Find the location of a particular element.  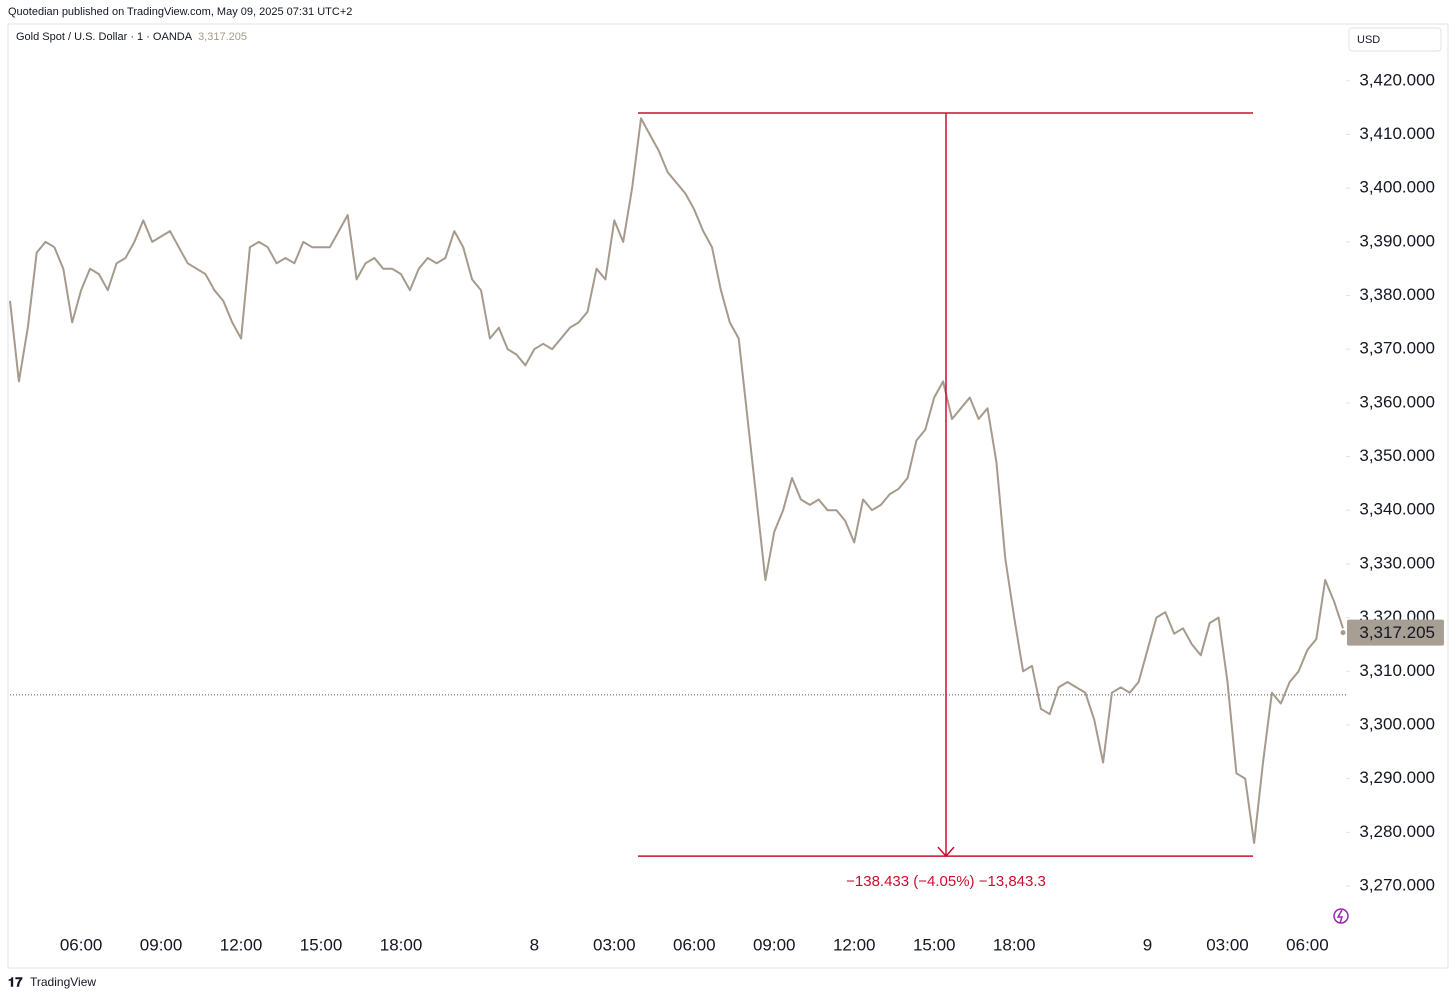

footer-logo: 𝟏𝟕 is located at coordinates (15, 981).